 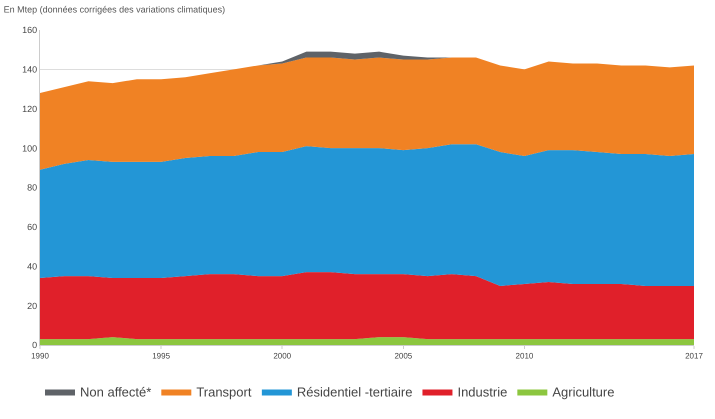 What do you see at coordinates (354, 392) in the screenshot?
I see `legend-label: Résidentiel -tertiaire` at bounding box center [354, 392].